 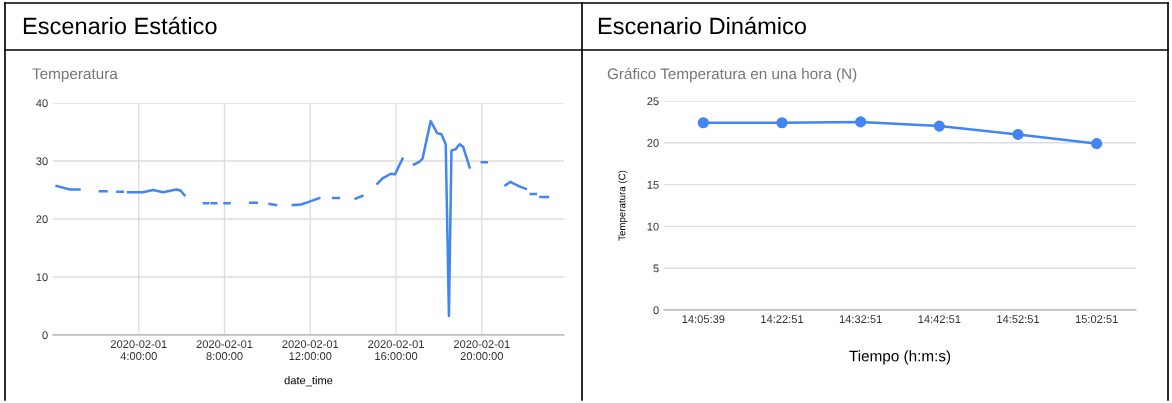 What do you see at coordinates (656, 268) in the screenshot?
I see `y-tick-label: 5` at bounding box center [656, 268].